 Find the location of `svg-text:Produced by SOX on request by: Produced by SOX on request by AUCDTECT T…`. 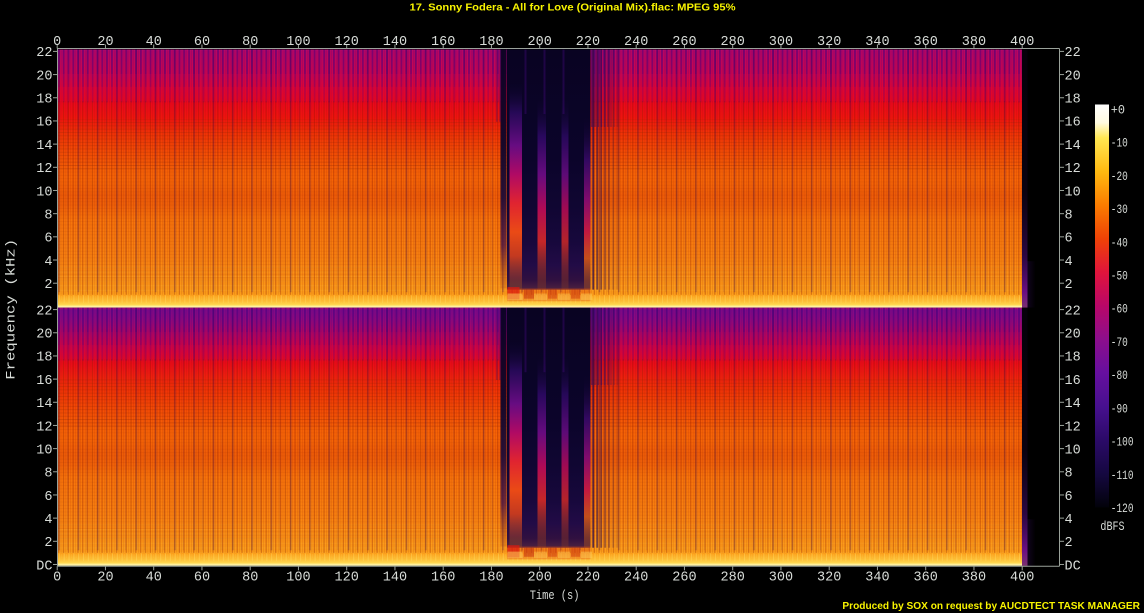

svg-text:Produced by SOX on request by: Produced by SOX on request by AUCDTECT T… is located at coordinates (991, 606).